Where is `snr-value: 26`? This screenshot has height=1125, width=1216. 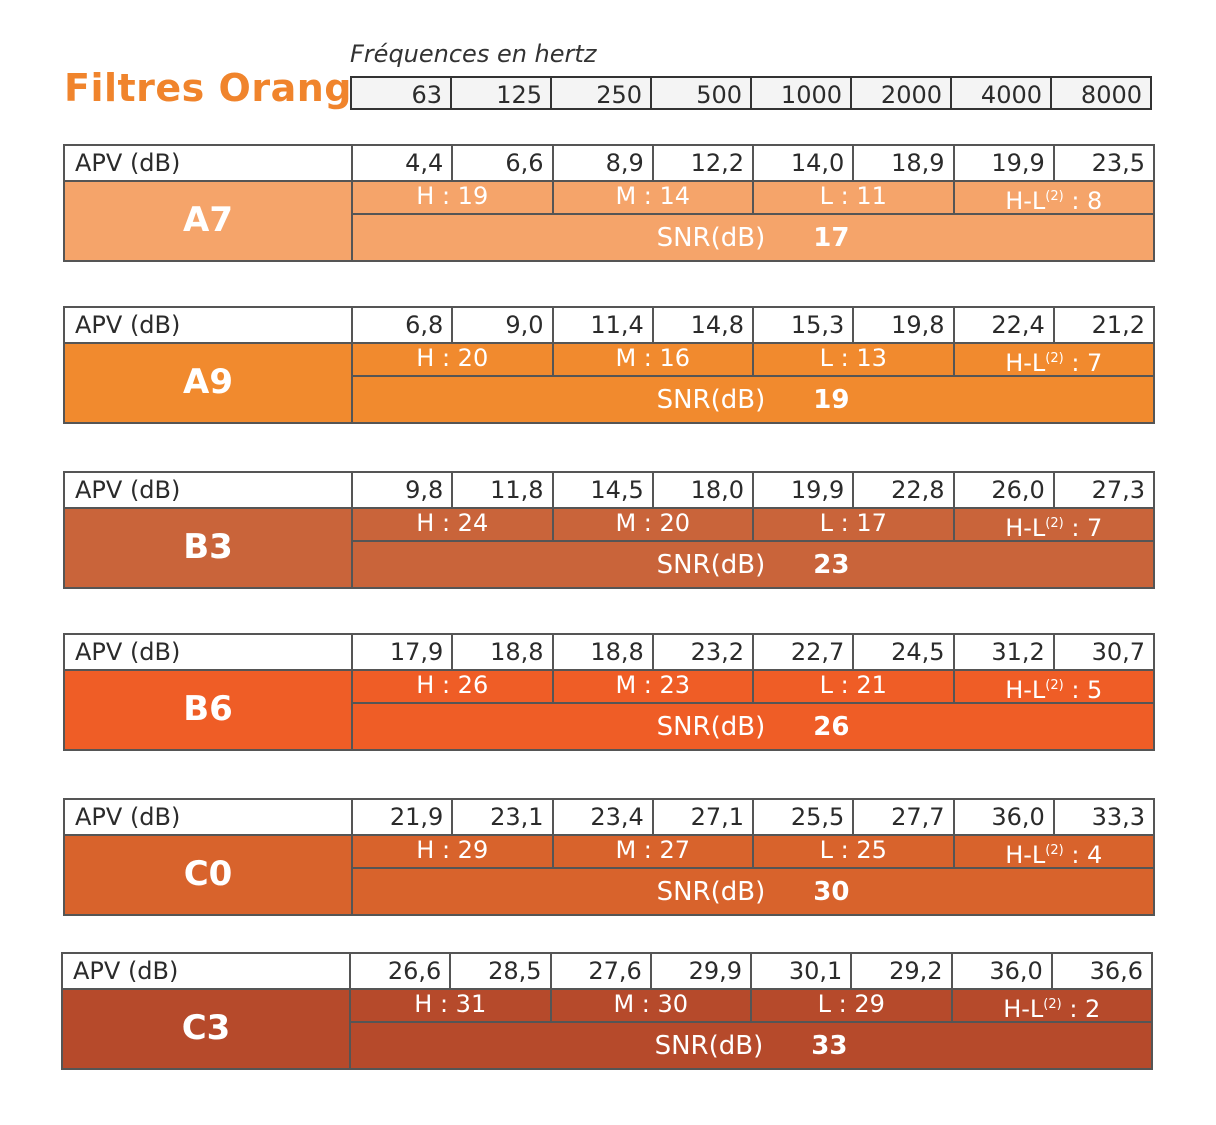 snr-value: 26 is located at coordinates (831, 726).